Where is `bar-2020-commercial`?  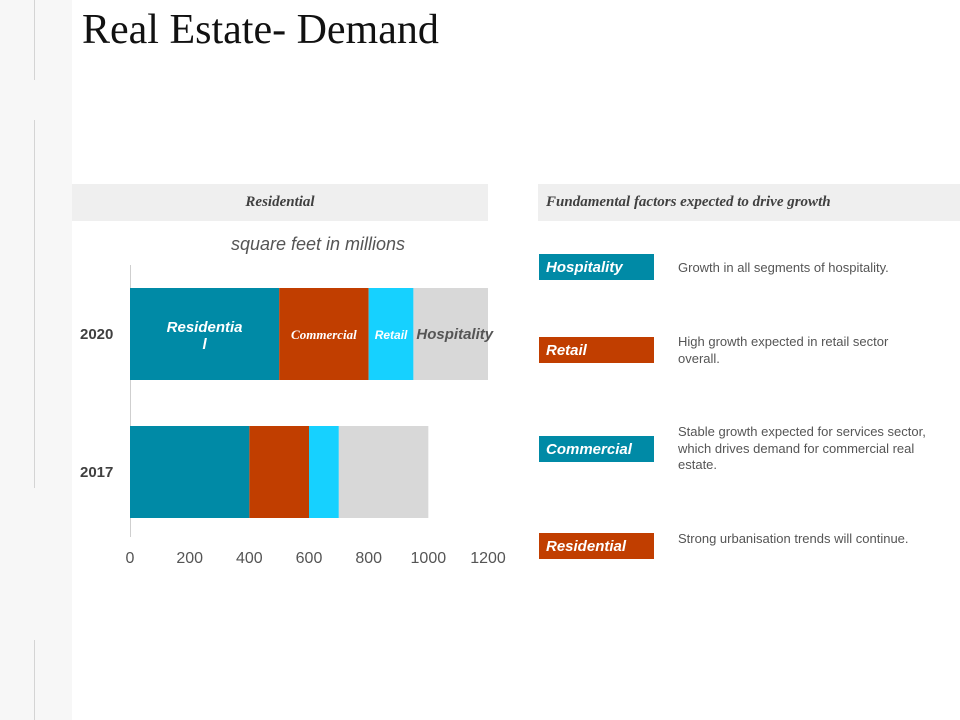 bar-2020-commercial is located at coordinates (324, 334).